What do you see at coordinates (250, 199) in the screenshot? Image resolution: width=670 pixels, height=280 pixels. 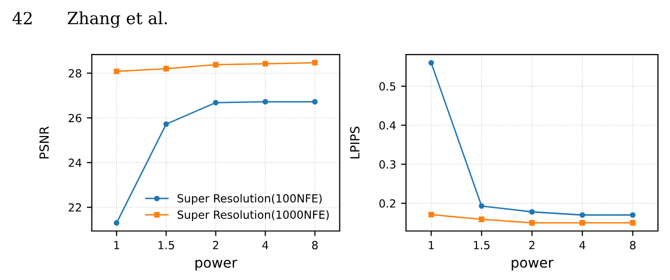 I see `legend-label: Super Resolution(100NFE)` at bounding box center [250, 199].